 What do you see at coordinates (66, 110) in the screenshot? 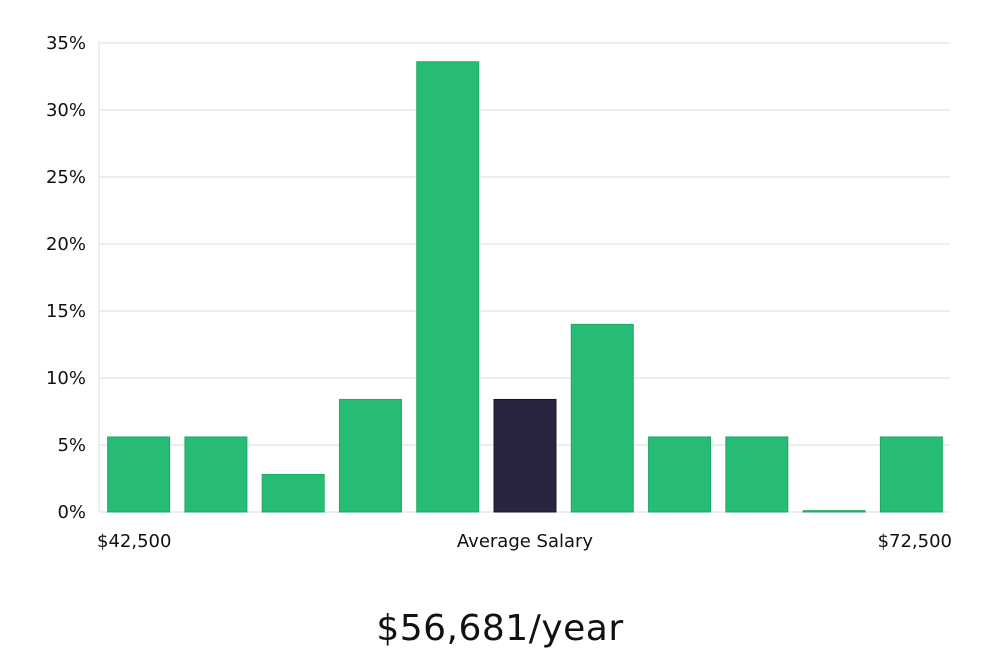
I see `y-tick-label: 30%` at bounding box center [66, 110].